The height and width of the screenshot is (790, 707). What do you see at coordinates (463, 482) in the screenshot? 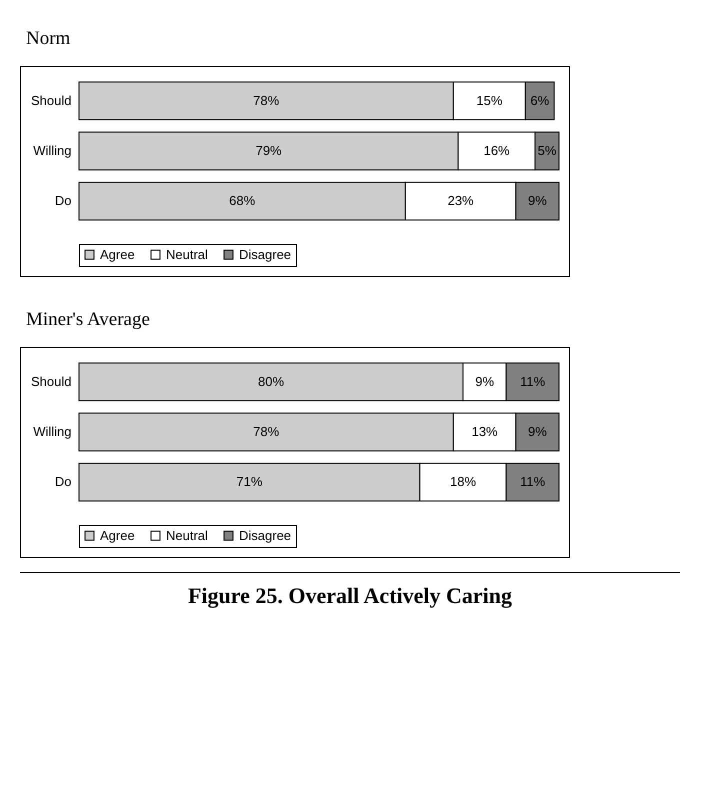
I see `data-label: 18%` at bounding box center [463, 482].